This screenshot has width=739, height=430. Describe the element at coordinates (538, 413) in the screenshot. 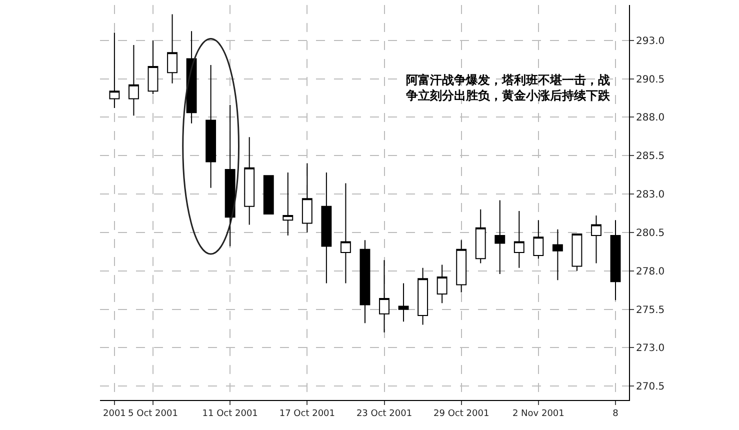

I see `x-tick-label: 2 Nov 2001` at that location.